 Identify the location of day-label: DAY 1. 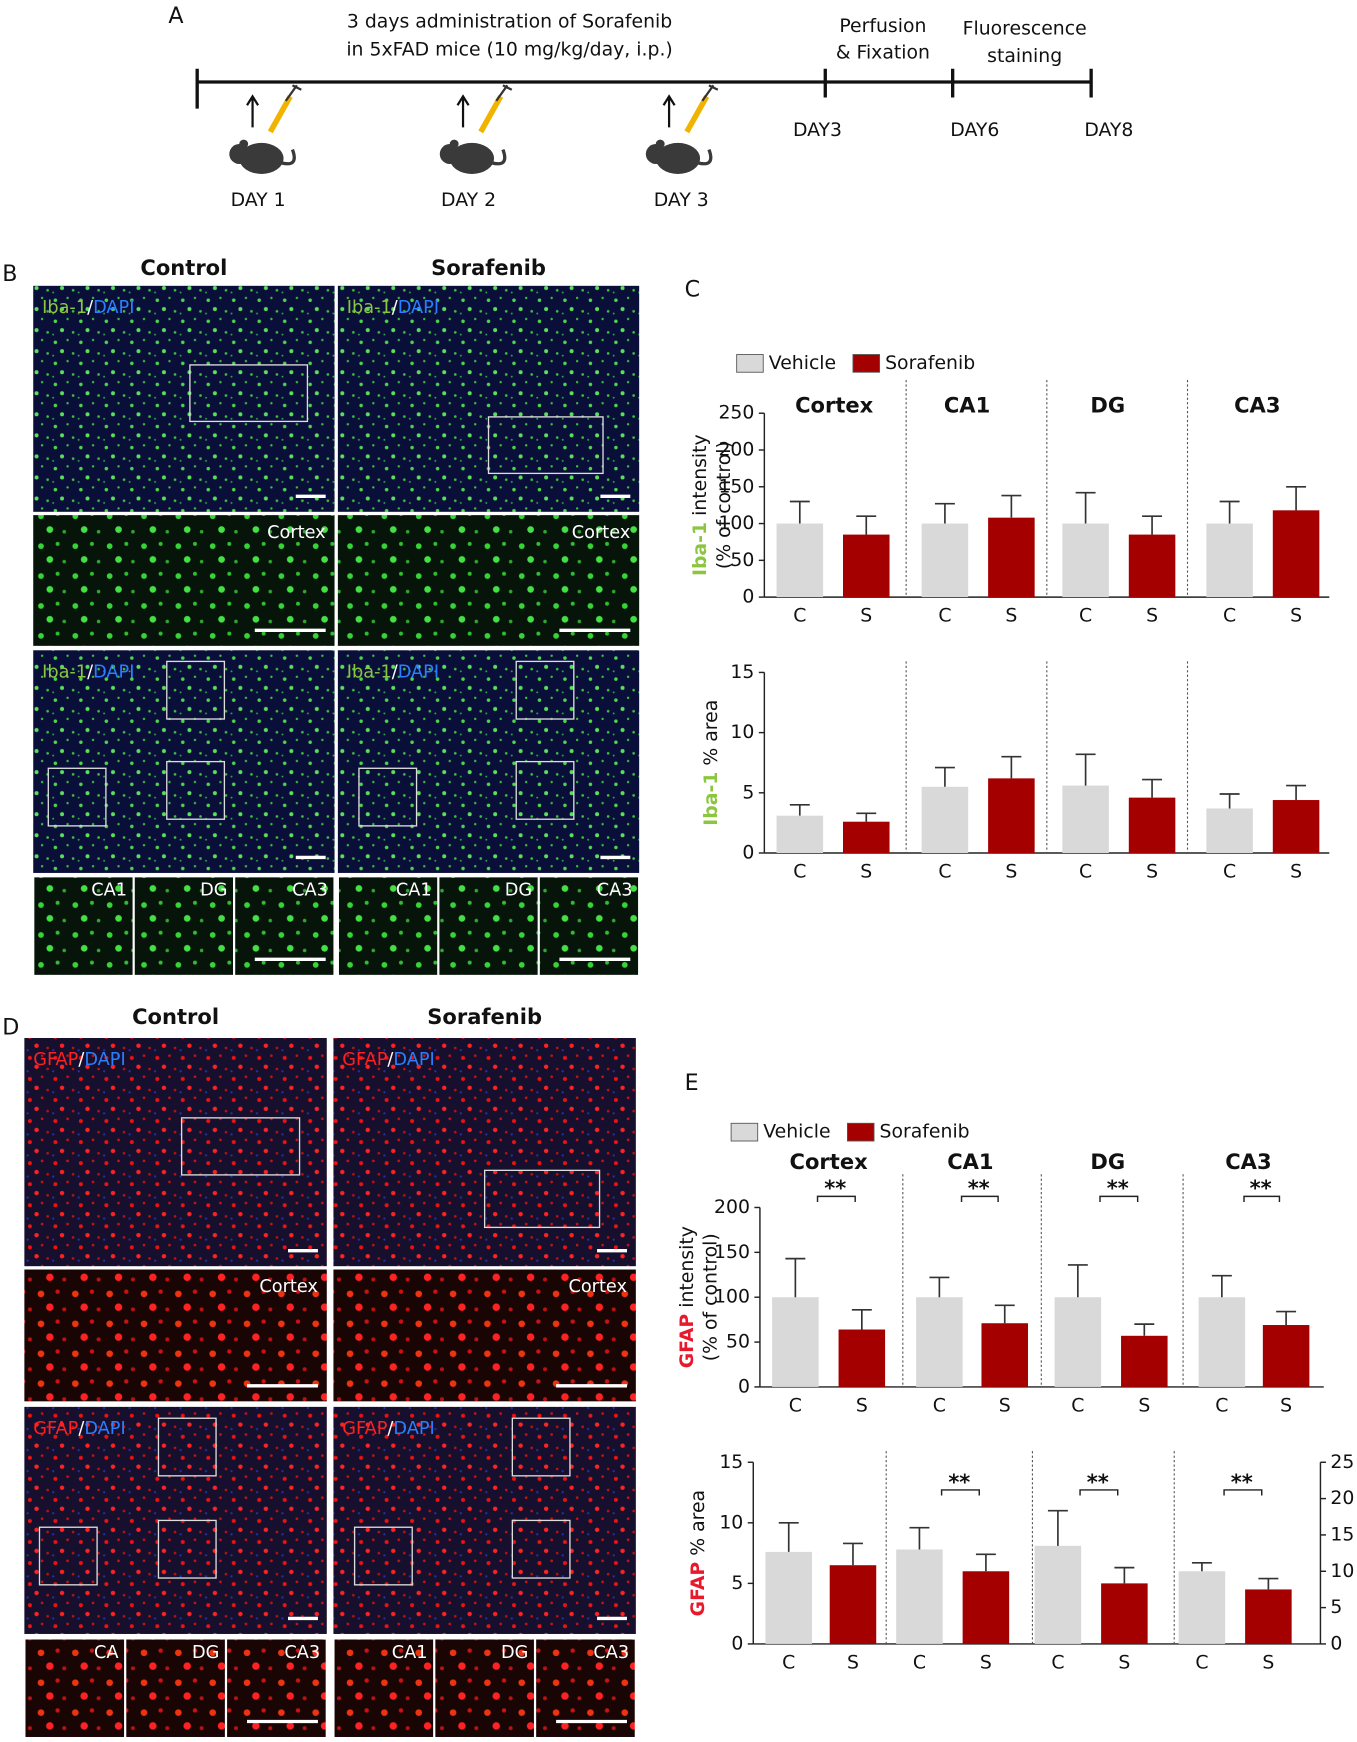
(258, 200).